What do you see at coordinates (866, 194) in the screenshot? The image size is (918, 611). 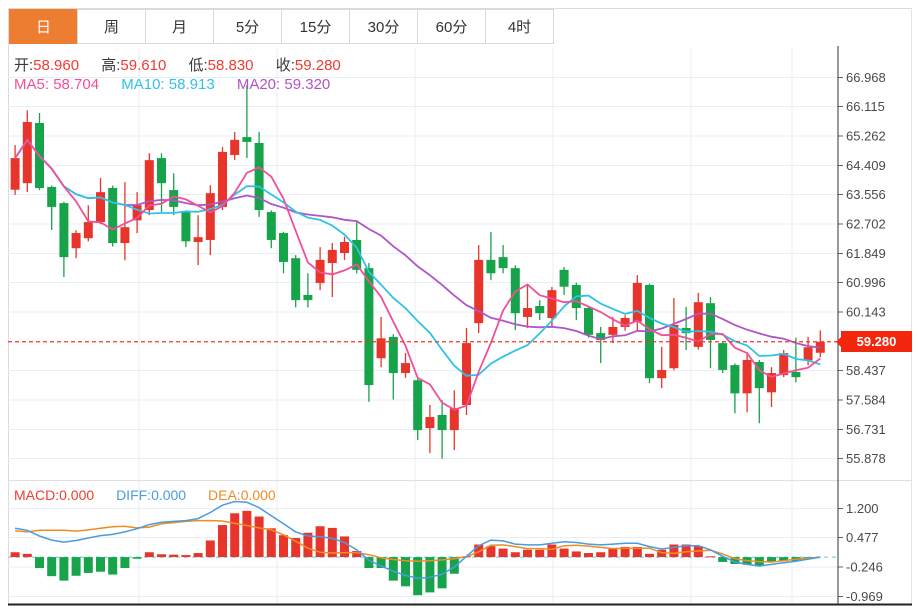 I see `price-tick-label: 63.556` at bounding box center [866, 194].